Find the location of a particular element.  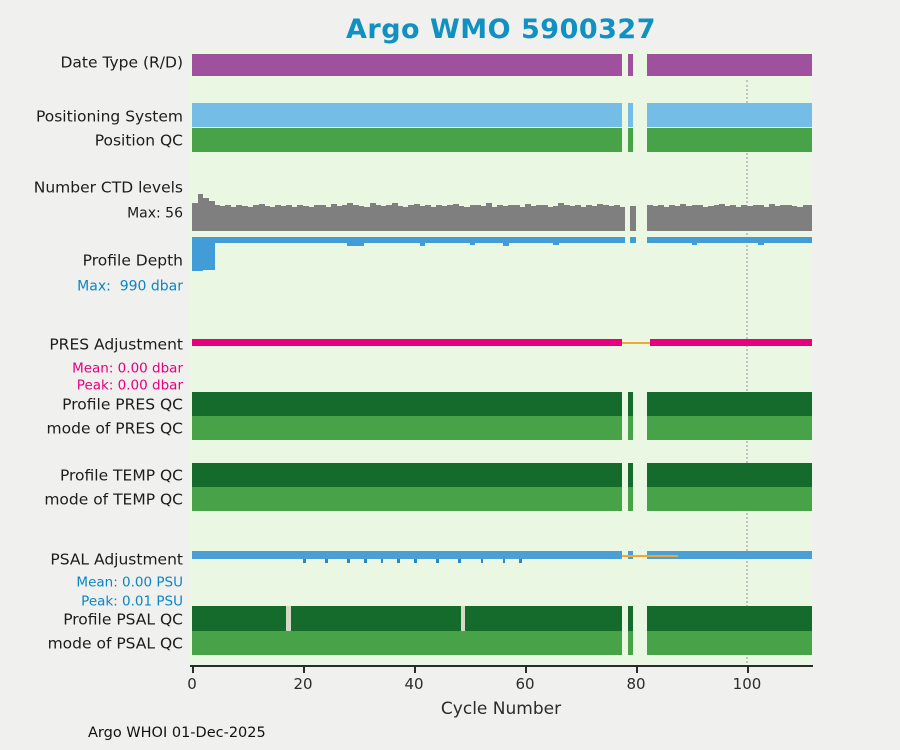

row-label-ctd-levels: Number CTD levels is located at coordinates (108, 187).